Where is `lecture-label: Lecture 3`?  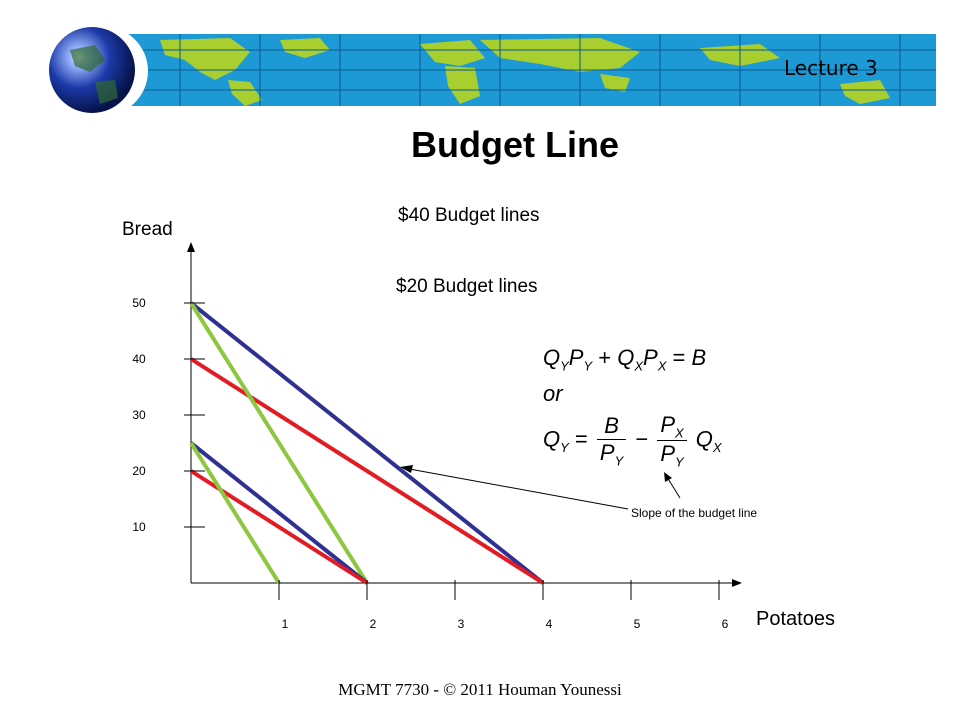 lecture-label: Lecture 3 is located at coordinates (831, 68).